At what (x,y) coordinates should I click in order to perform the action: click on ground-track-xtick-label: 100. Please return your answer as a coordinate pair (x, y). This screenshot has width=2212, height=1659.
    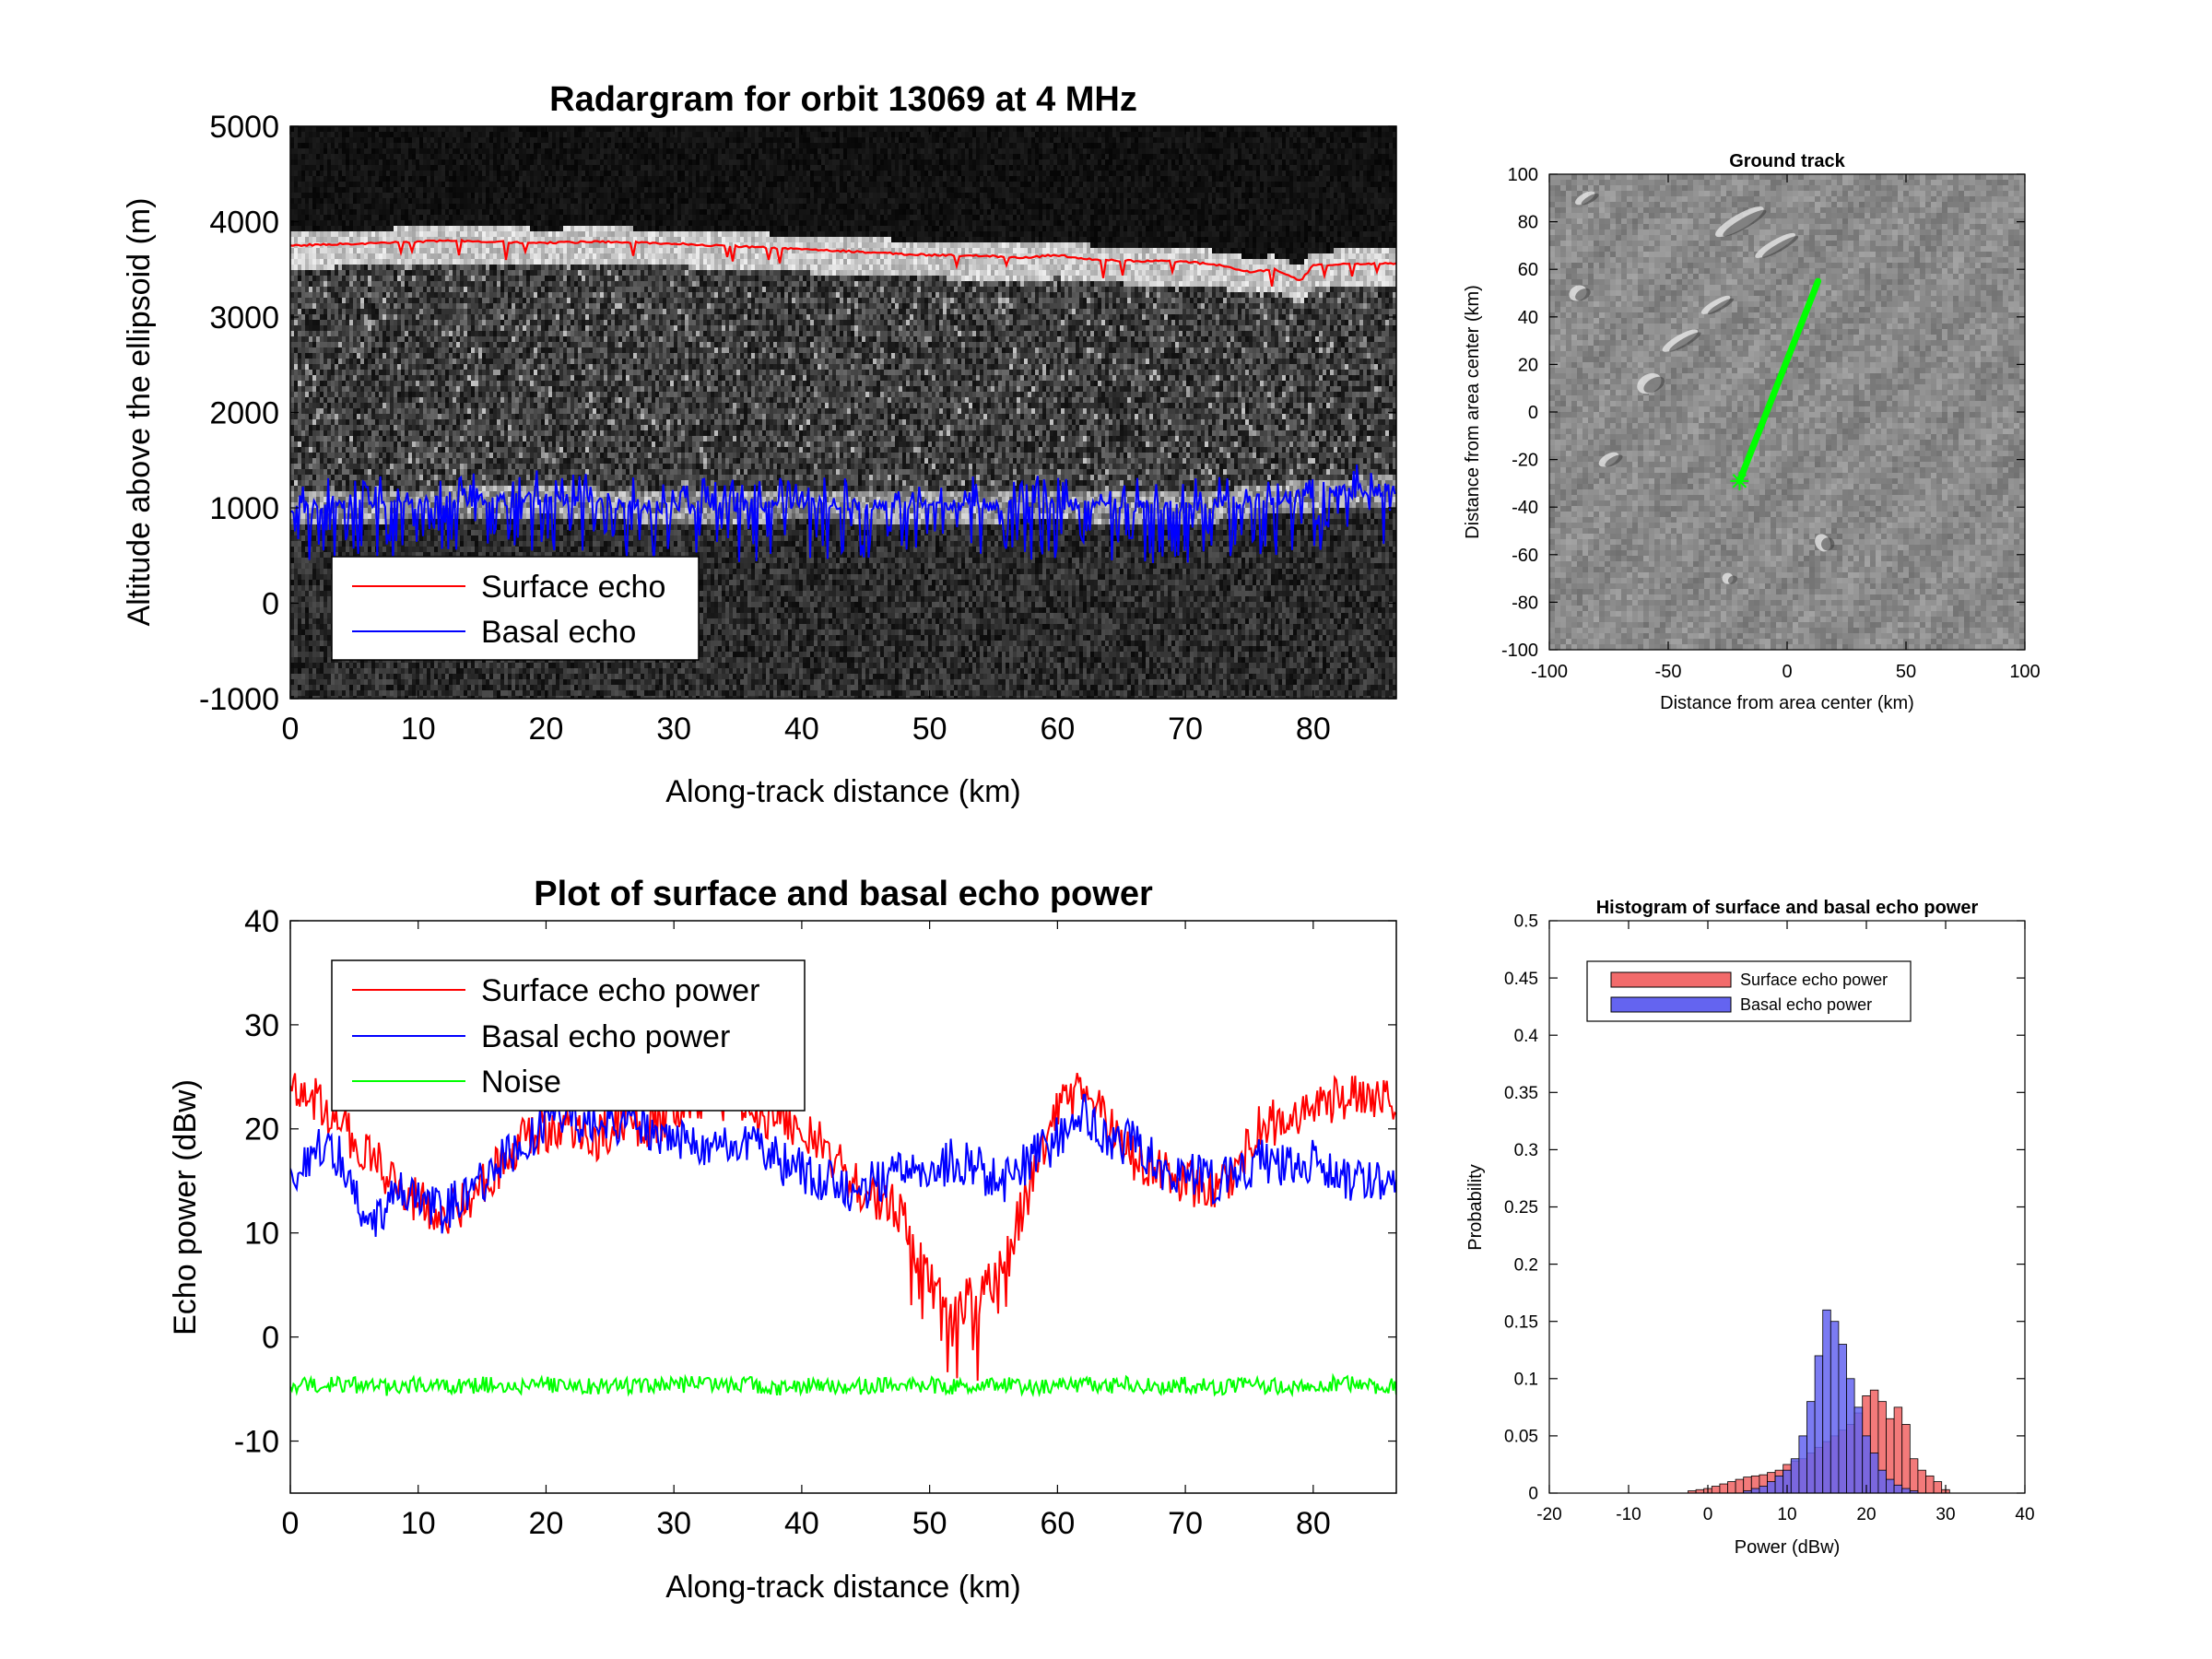
    Looking at the image, I should click on (2024, 672).